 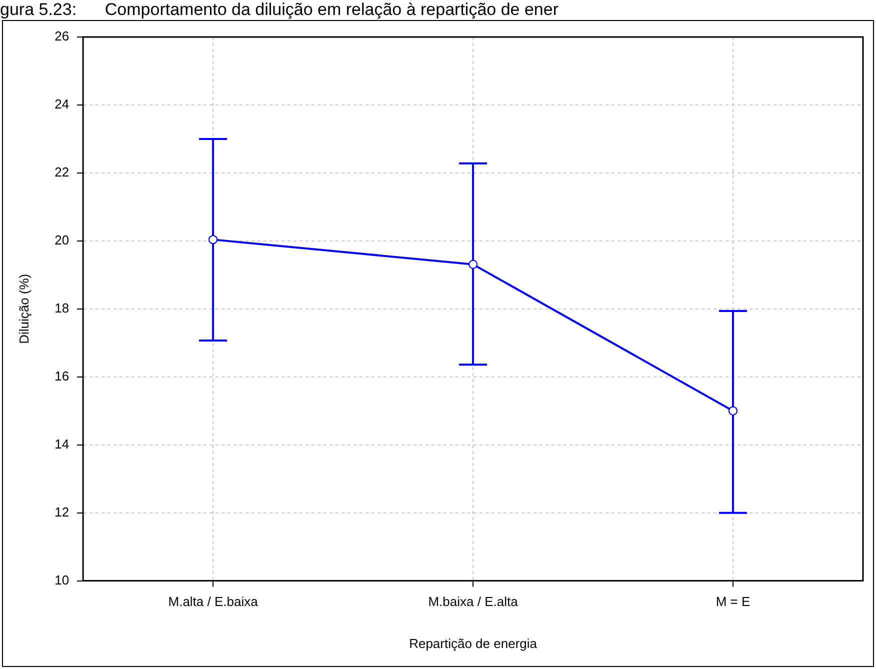 I want to click on x-tick-label: M = E, so click(x=733, y=602).